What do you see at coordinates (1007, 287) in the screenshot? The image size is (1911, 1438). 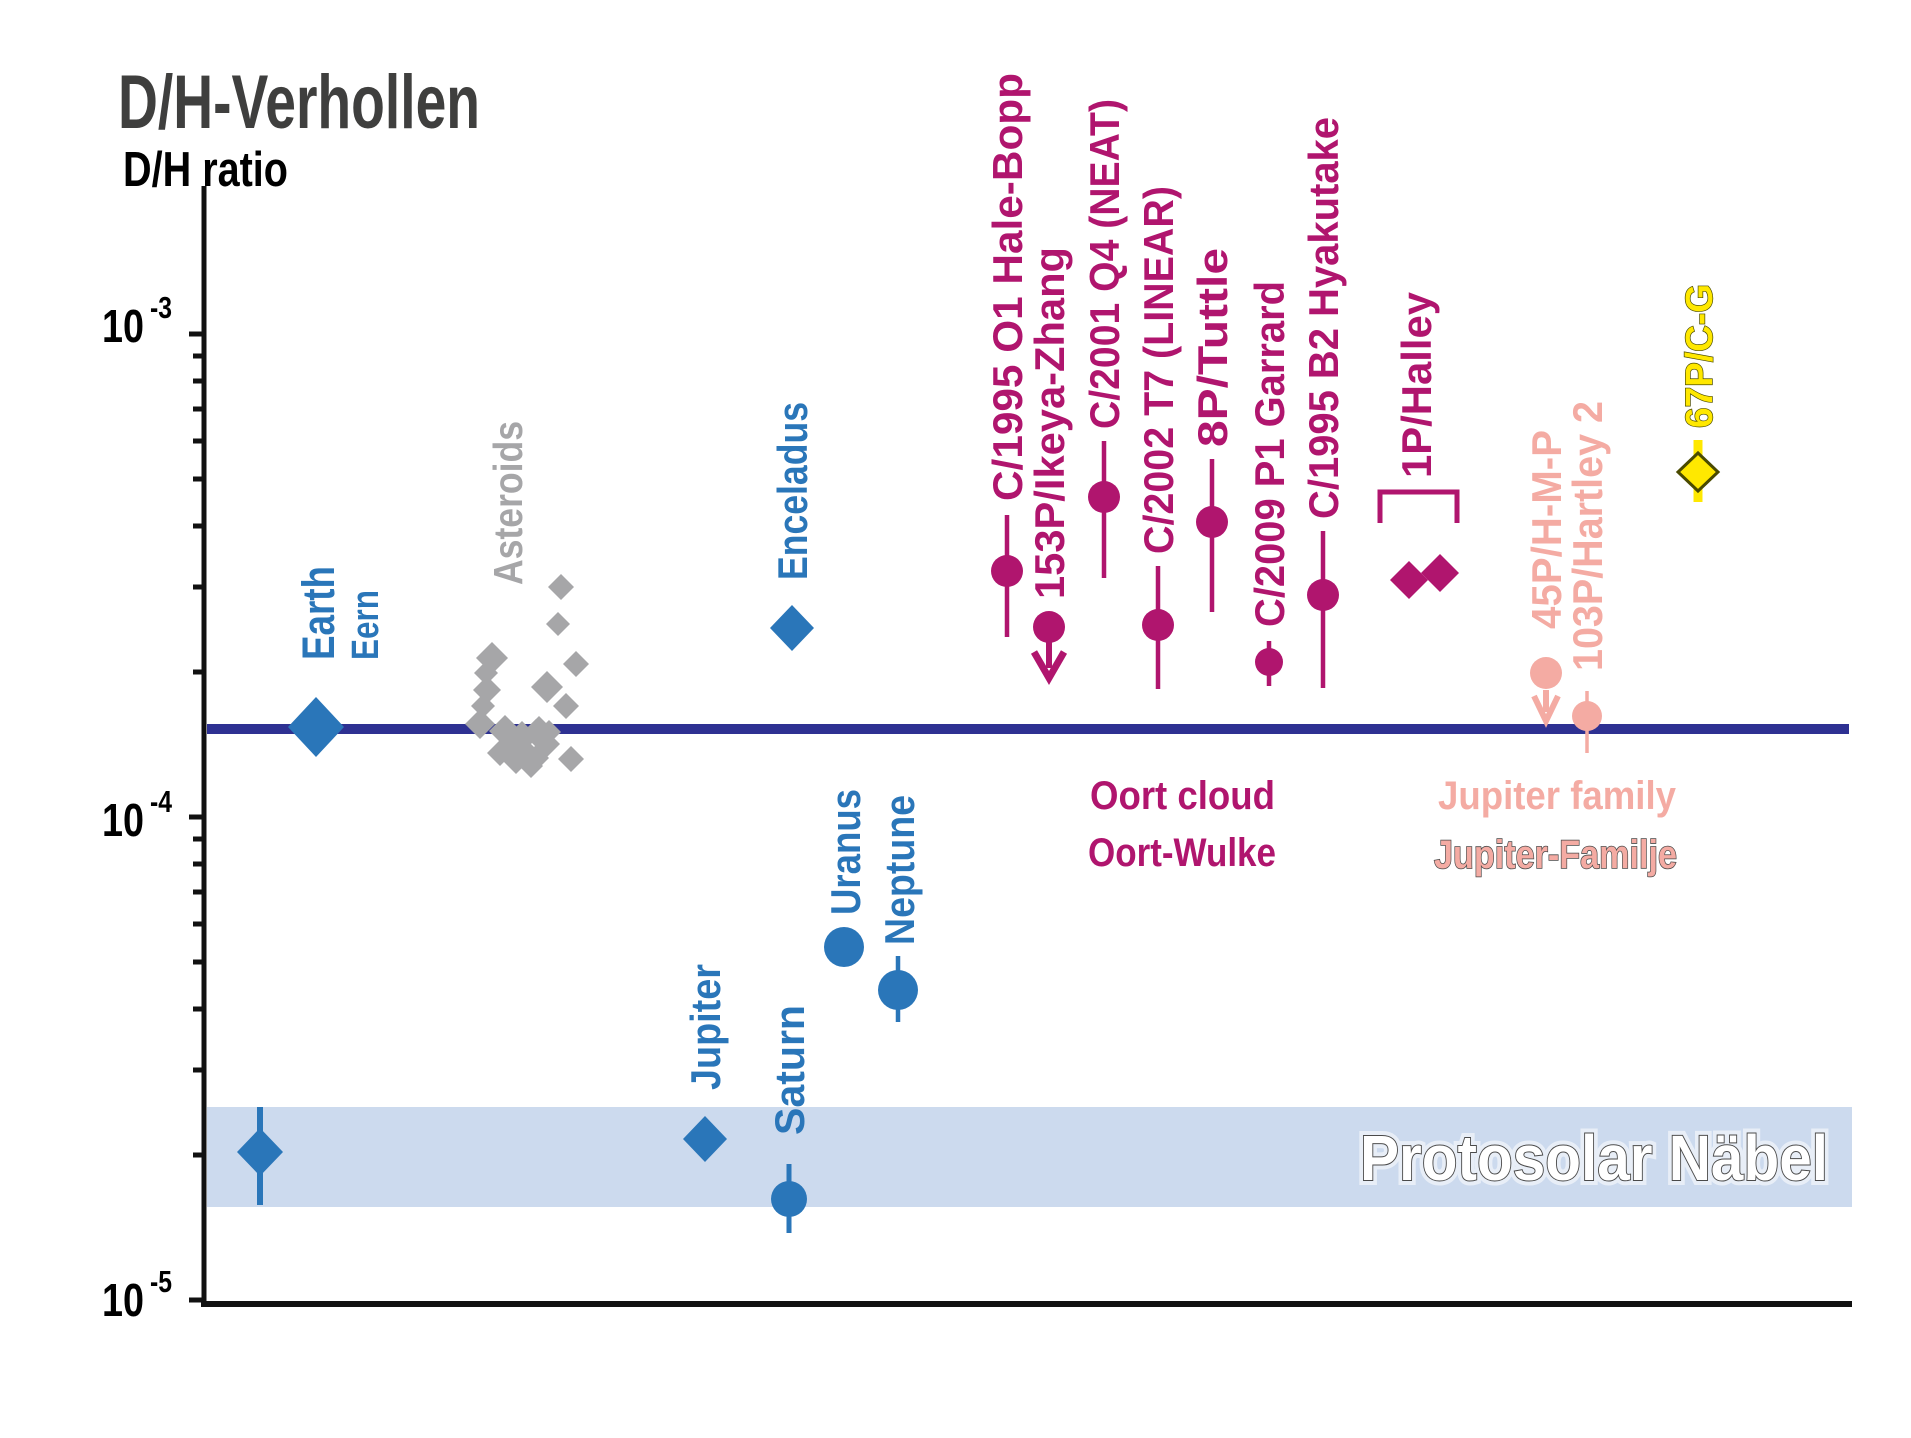 I see `svg-text: C/1995 O1 Hale-Bopp` at bounding box center [1007, 287].